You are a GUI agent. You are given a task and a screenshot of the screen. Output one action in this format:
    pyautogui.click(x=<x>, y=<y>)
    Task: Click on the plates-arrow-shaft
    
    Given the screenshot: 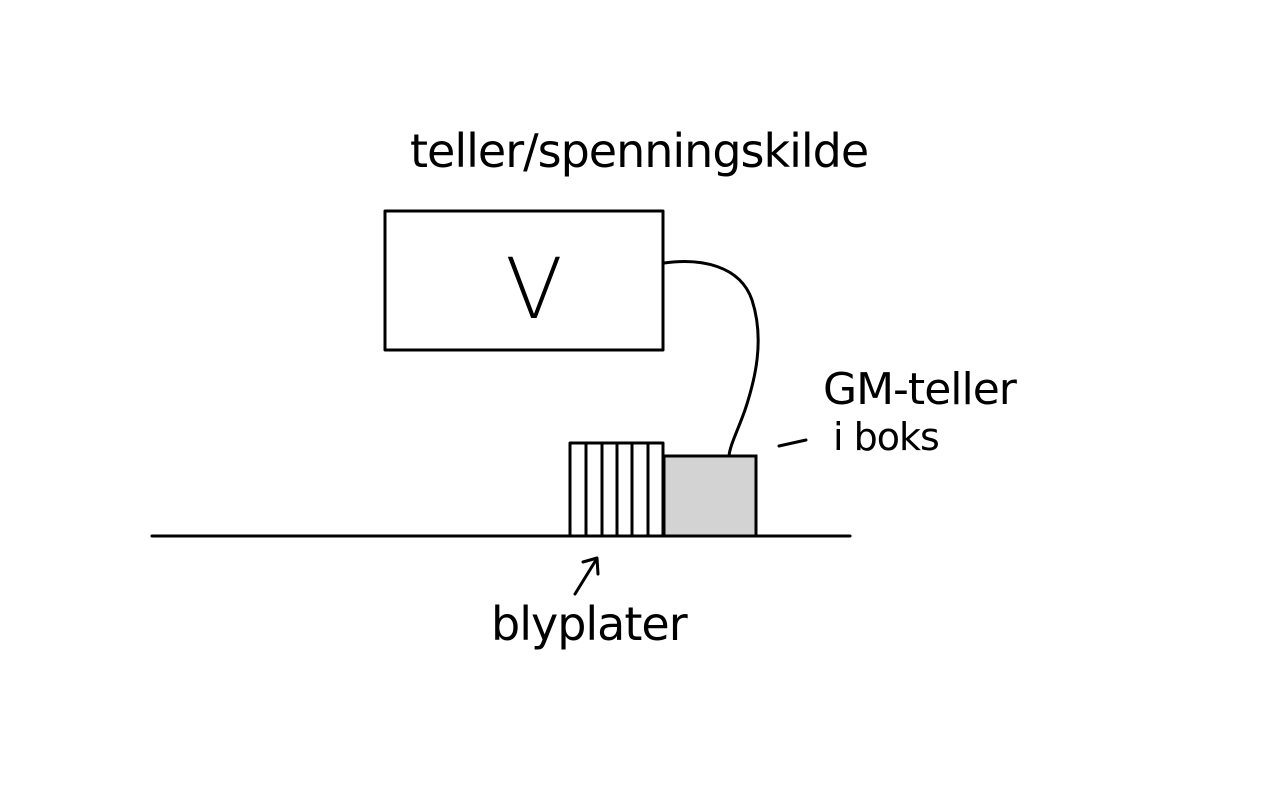 What is the action you would take?
    pyautogui.click(x=585, y=577)
    